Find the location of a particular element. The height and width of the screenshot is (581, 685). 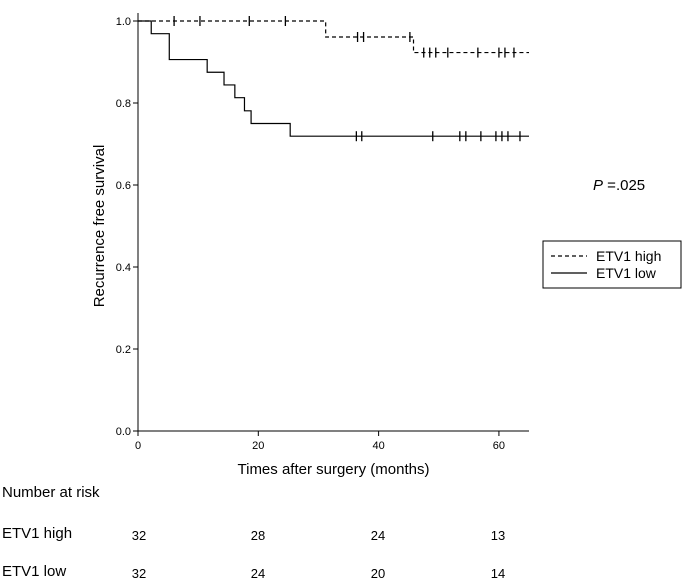

y-tick-label: 0.0 is located at coordinates (123, 432).